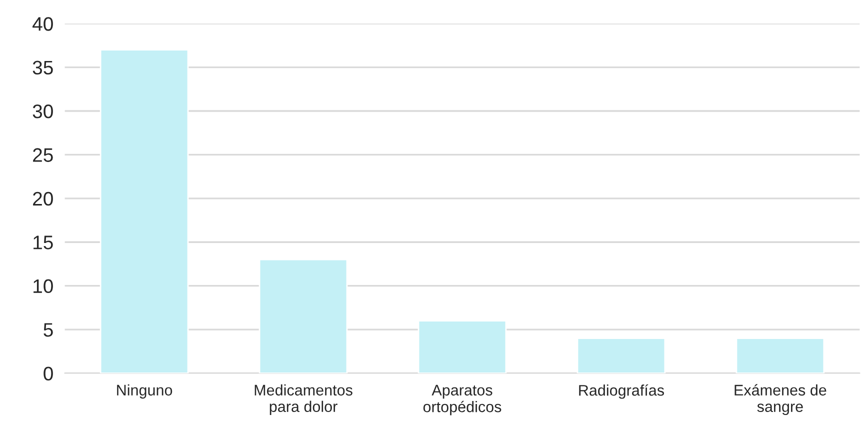 The height and width of the screenshot is (429, 864). What do you see at coordinates (780, 400) in the screenshot?
I see `x-tick-label: Exámenes de sangre` at bounding box center [780, 400].